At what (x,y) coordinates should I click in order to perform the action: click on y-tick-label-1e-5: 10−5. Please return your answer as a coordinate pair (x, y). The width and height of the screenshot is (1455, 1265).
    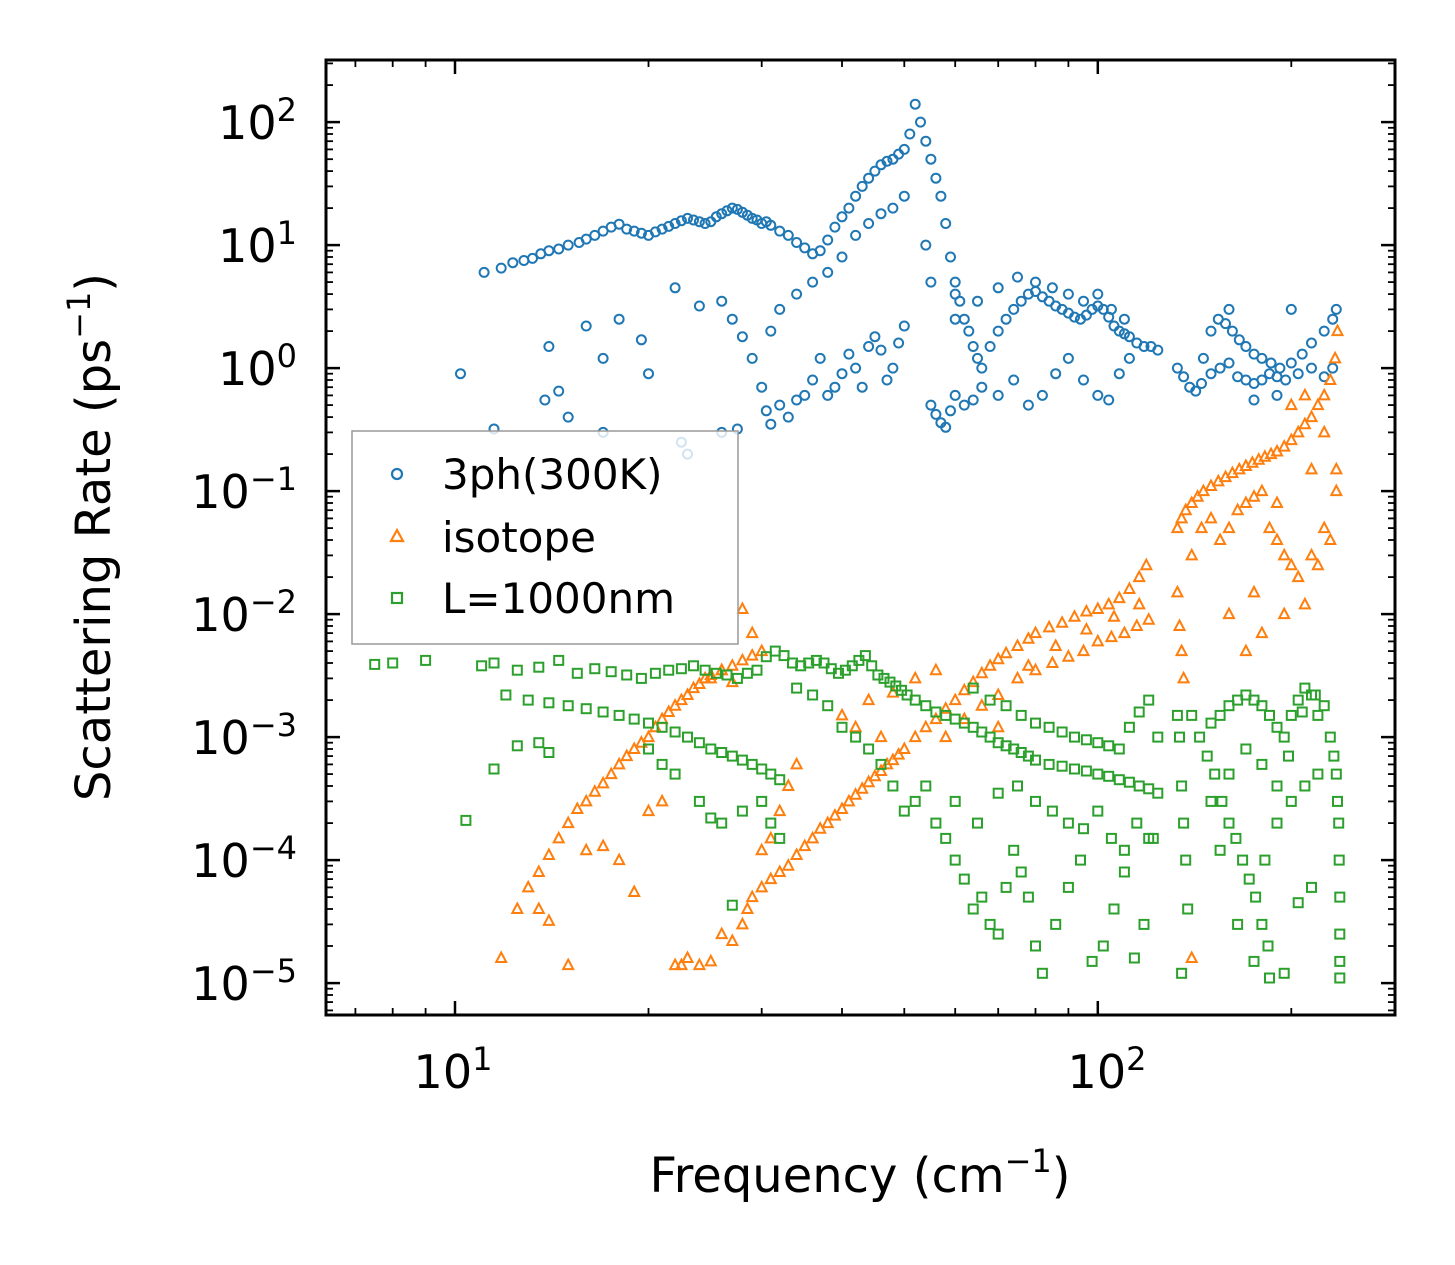
    Looking at the image, I should click on (244, 981).